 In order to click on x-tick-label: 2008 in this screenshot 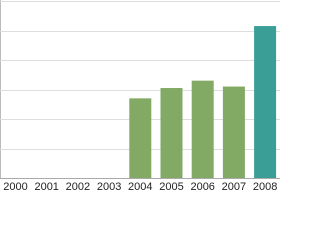, I will do `click(265, 187)`.